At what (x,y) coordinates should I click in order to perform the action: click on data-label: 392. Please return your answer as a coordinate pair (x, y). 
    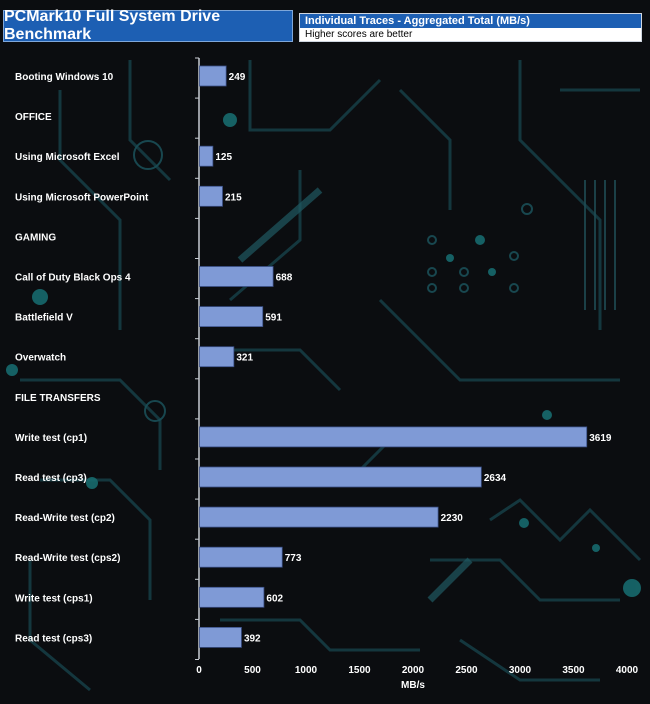
    Looking at the image, I should click on (252, 638).